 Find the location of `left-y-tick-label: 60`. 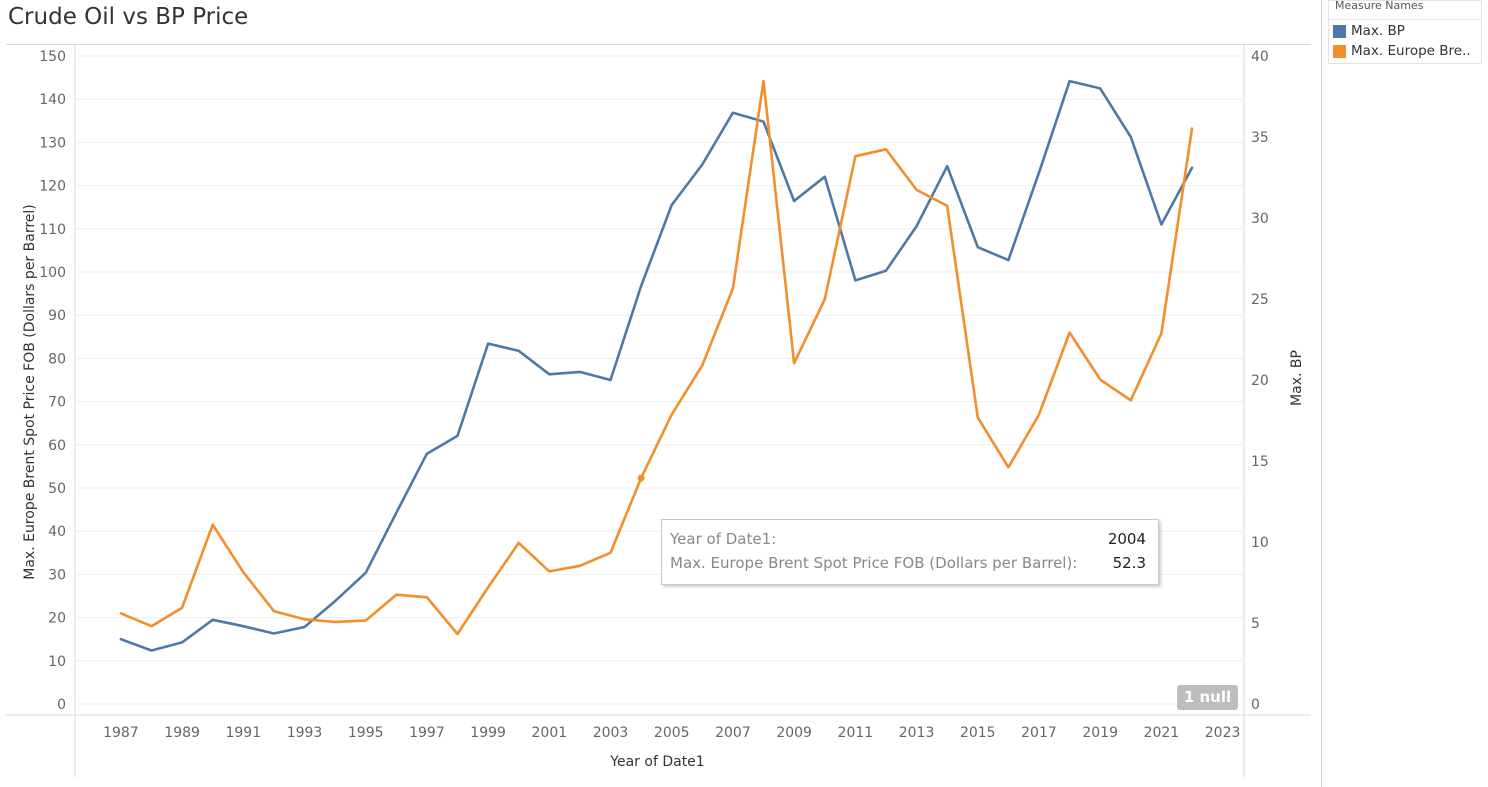

left-y-tick-label: 60 is located at coordinates (57, 446).